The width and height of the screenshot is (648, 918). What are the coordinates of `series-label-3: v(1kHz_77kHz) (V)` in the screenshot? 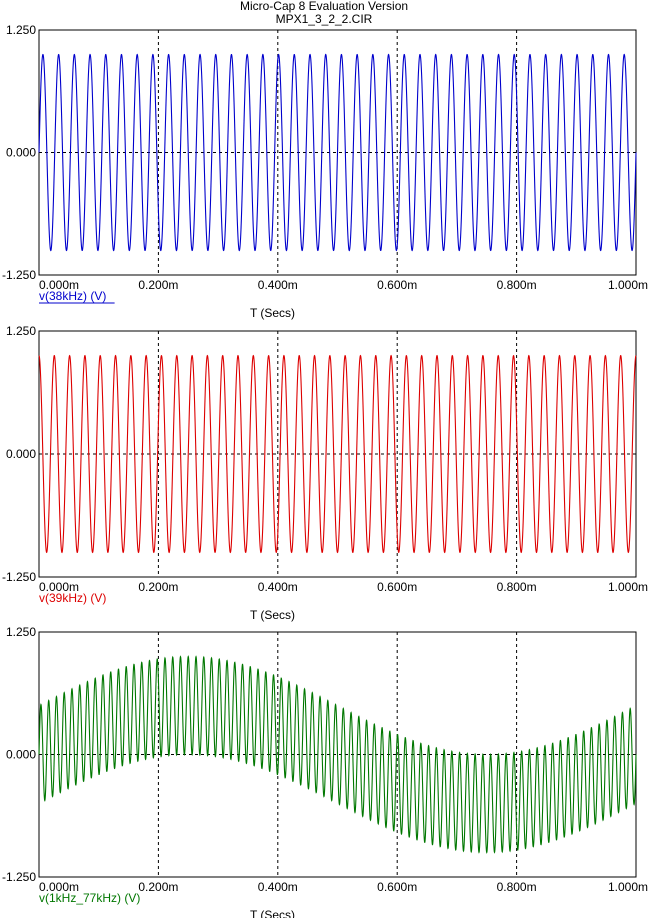 It's located at (89, 898).